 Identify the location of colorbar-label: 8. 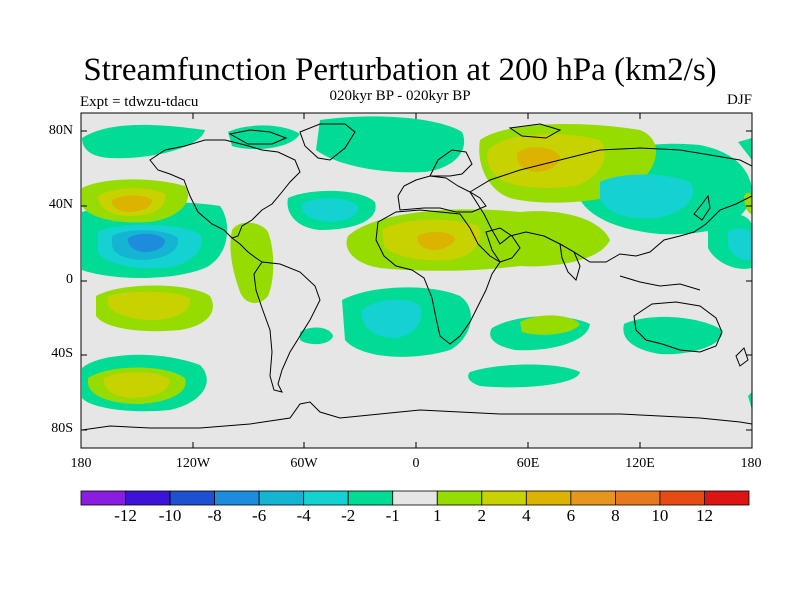
(615, 515).